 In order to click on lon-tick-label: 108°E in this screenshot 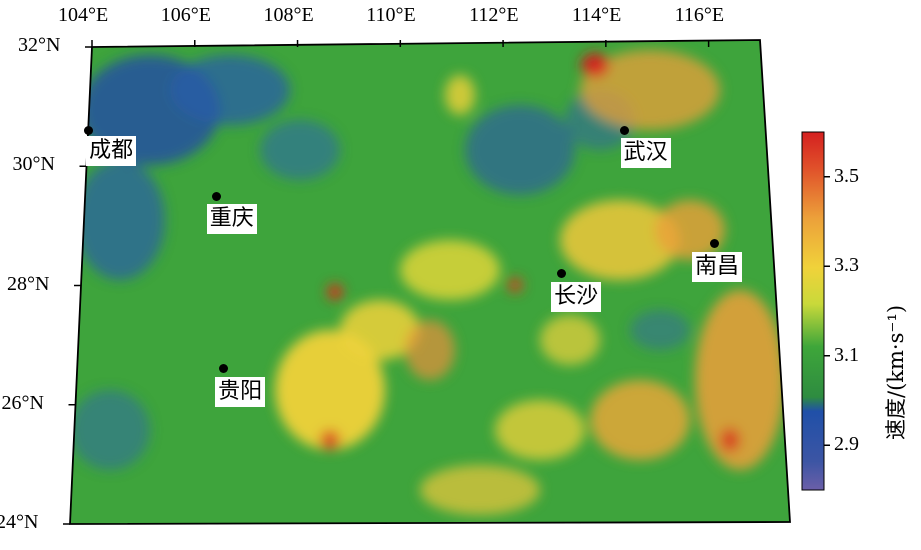, I will do `click(288, 15)`.